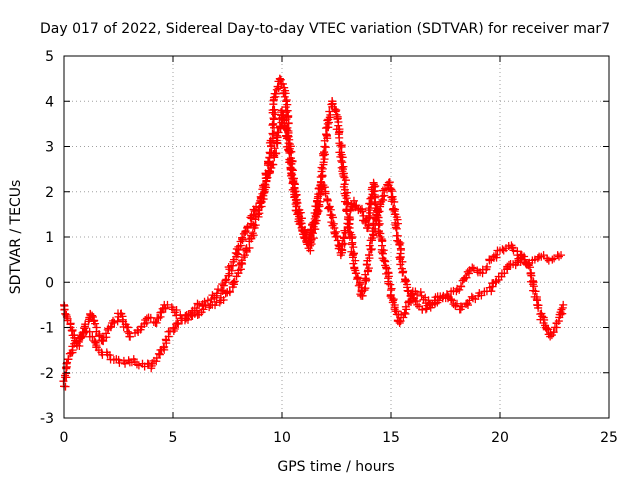 The height and width of the screenshot is (480, 640). I want to click on y-tick-label: 2, so click(49, 193).